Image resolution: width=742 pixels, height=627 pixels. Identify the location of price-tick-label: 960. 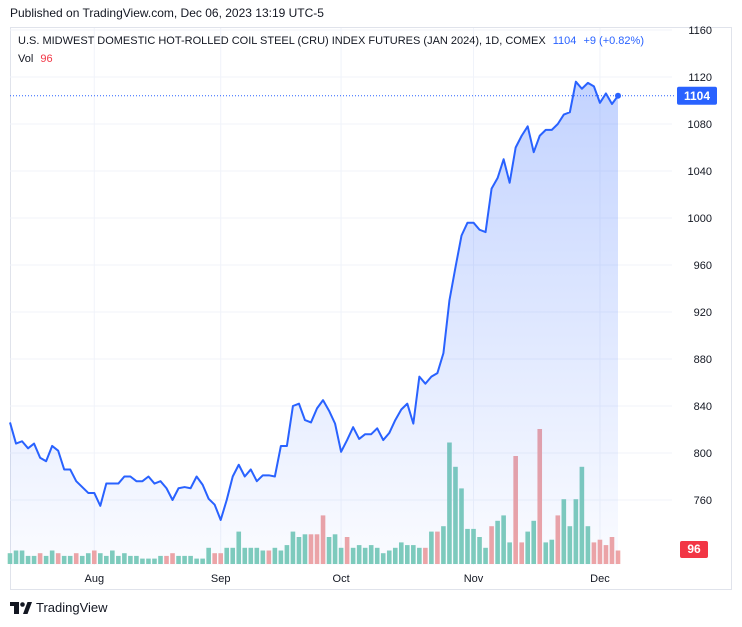
(703, 266).